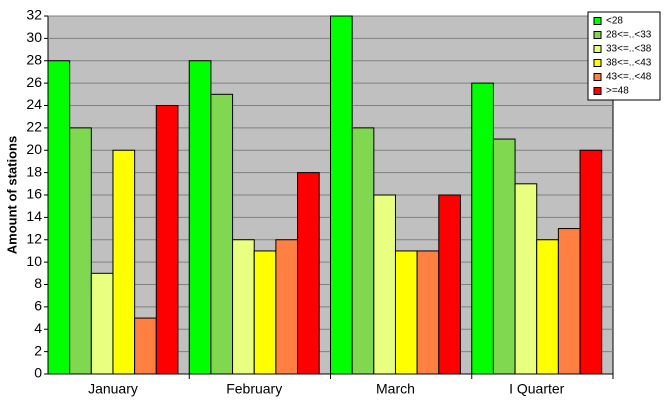  What do you see at coordinates (395, 389) in the screenshot?
I see `x-tick-label: March` at bounding box center [395, 389].